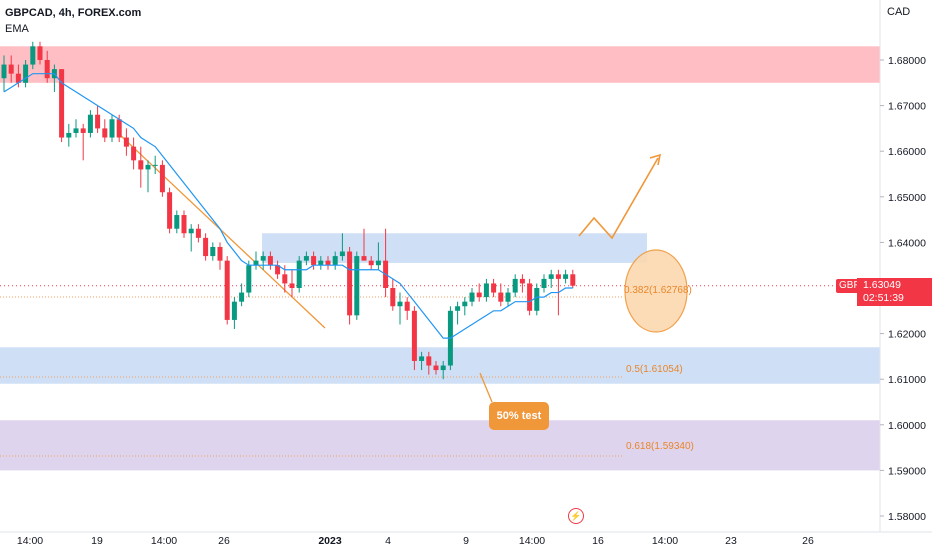 Image resolution: width=932 pixels, height=550 pixels. Describe the element at coordinates (73, 13) in the screenshot. I see `symbol-title: GBPCAD, 4h, FOREX.com` at that location.